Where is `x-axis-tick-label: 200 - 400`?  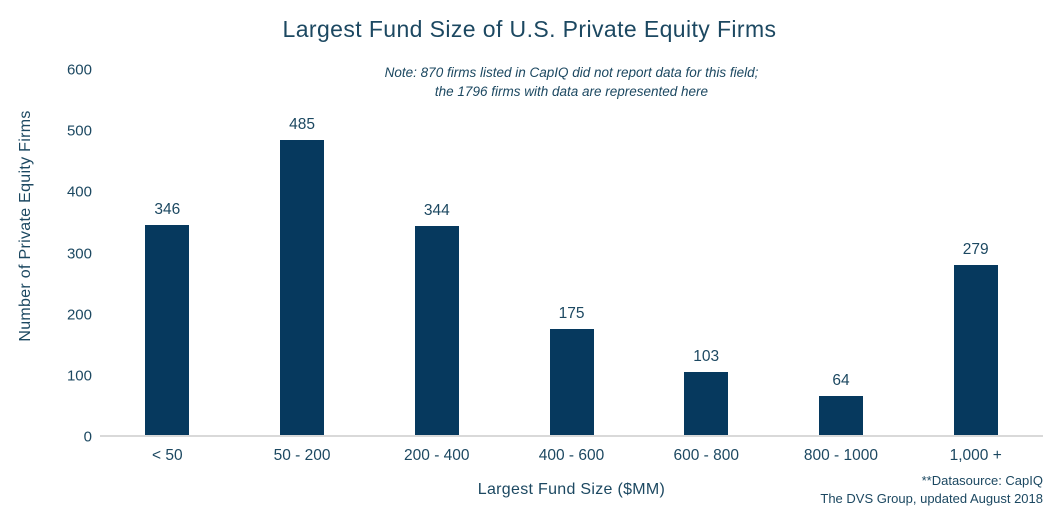 x-axis-tick-label: 200 - 400 is located at coordinates (437, 455).